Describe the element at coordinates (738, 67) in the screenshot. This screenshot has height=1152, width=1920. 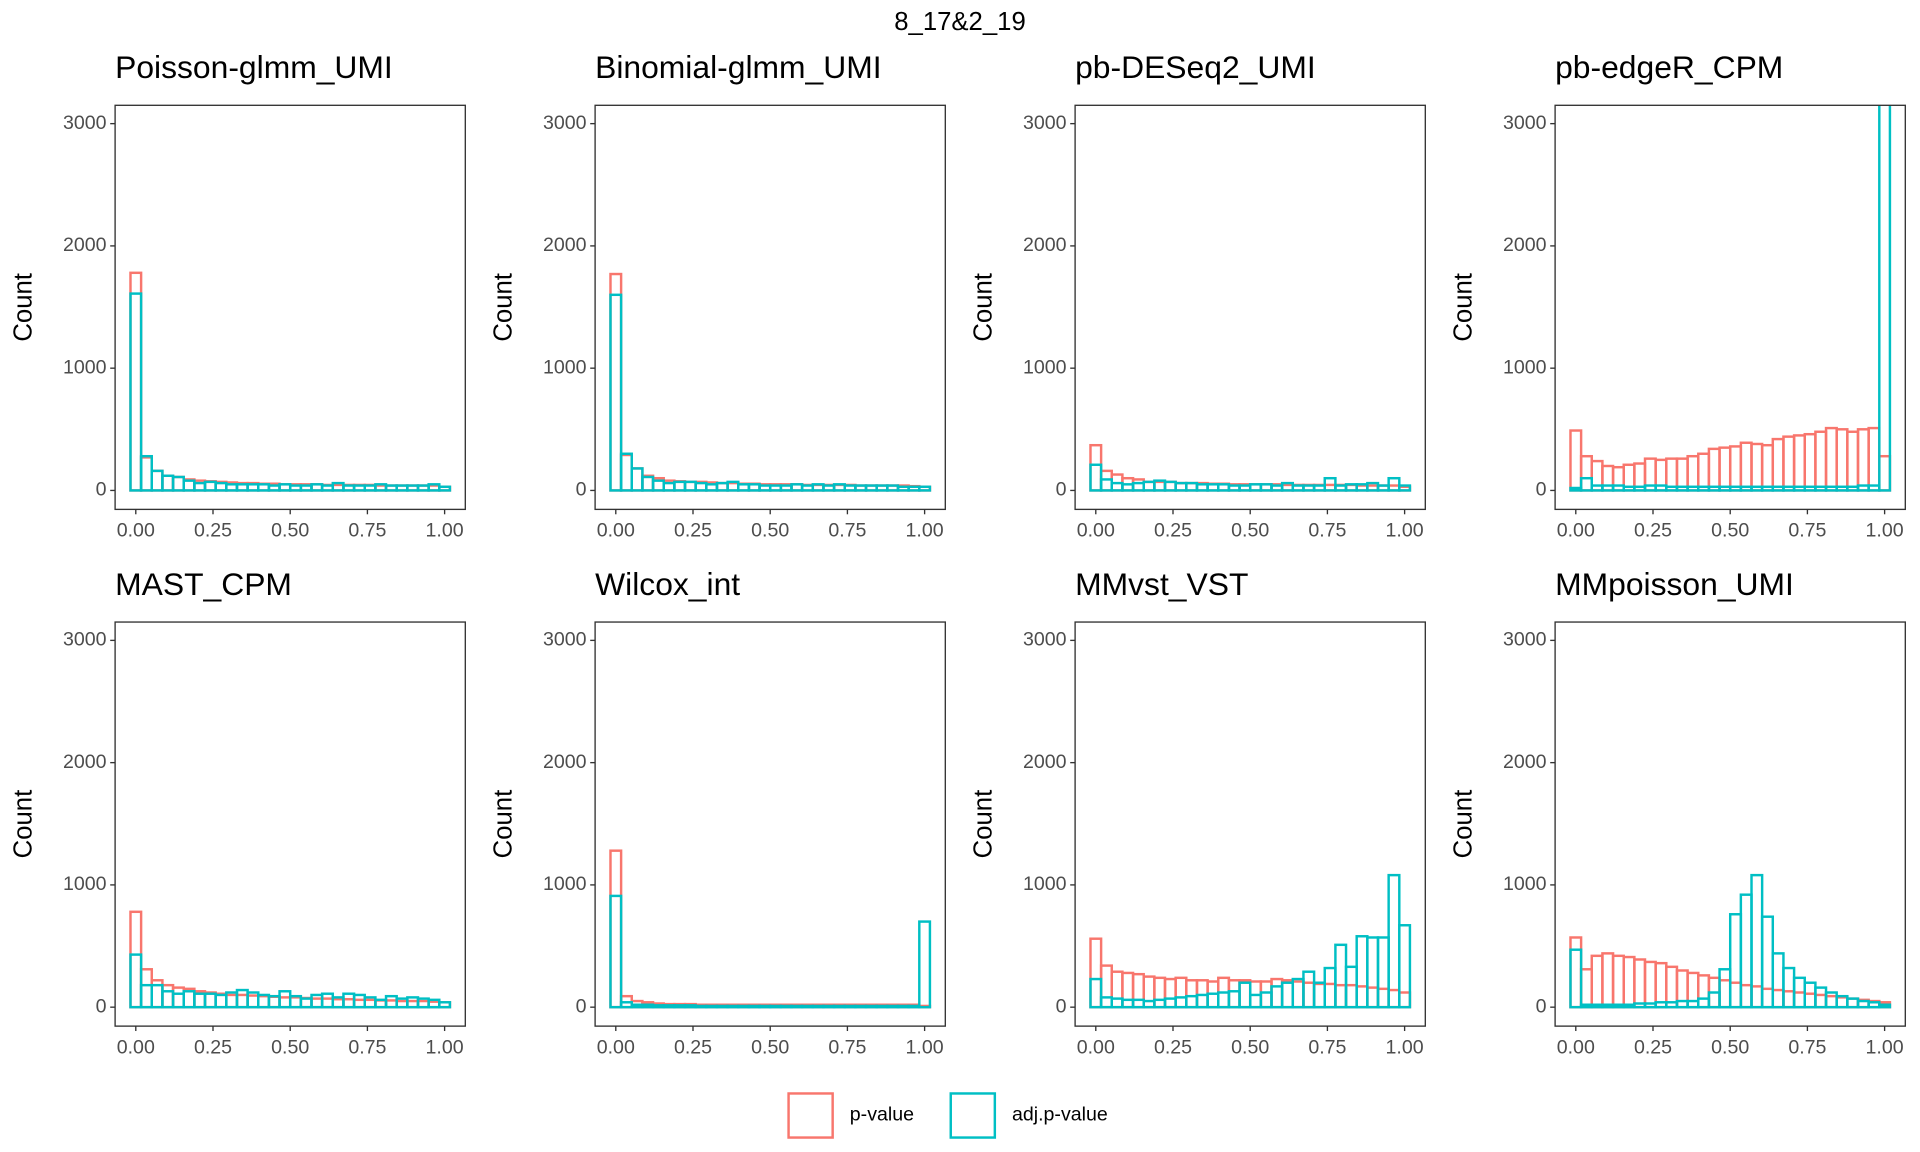
I see `panel-title: Binomial-glmm_UMI` at that location.